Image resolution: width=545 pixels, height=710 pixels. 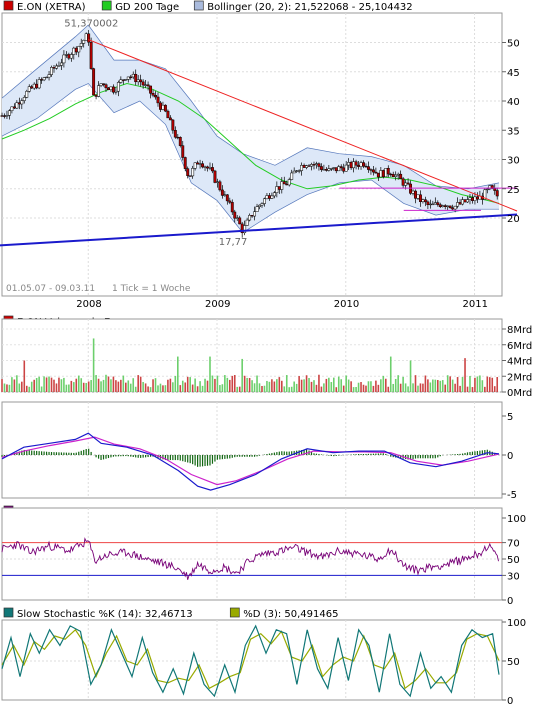 I want to click on legend-label: GD 200 Tage, so click(x=147, y=7).